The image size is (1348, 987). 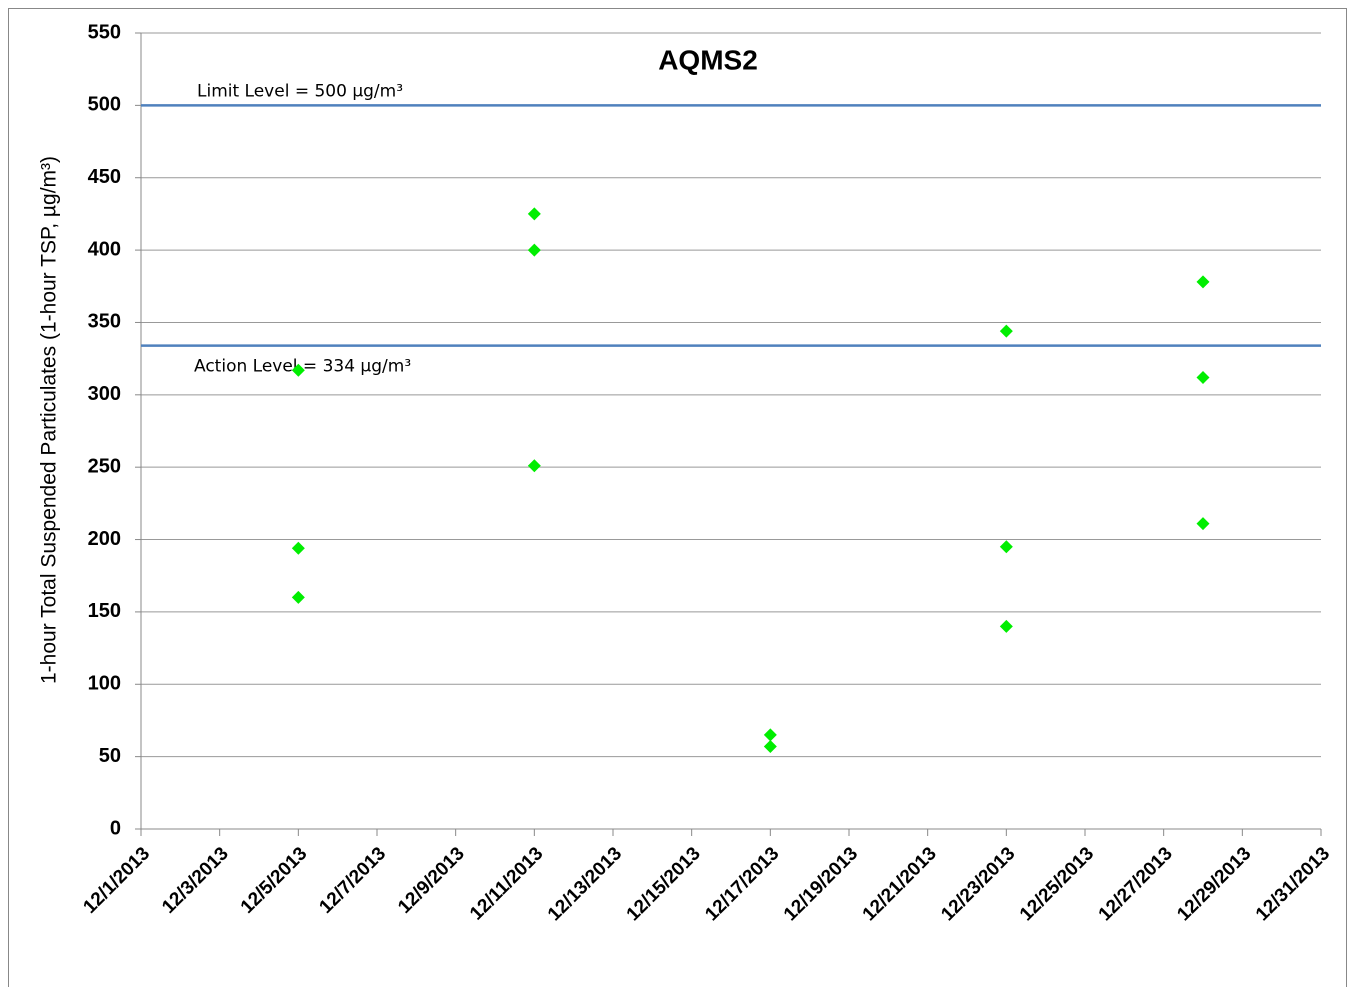 What do you see at coordinates (104, 466) in the screenshot?
I see `y-tick-label: 250` at bounding box center [104, 466].